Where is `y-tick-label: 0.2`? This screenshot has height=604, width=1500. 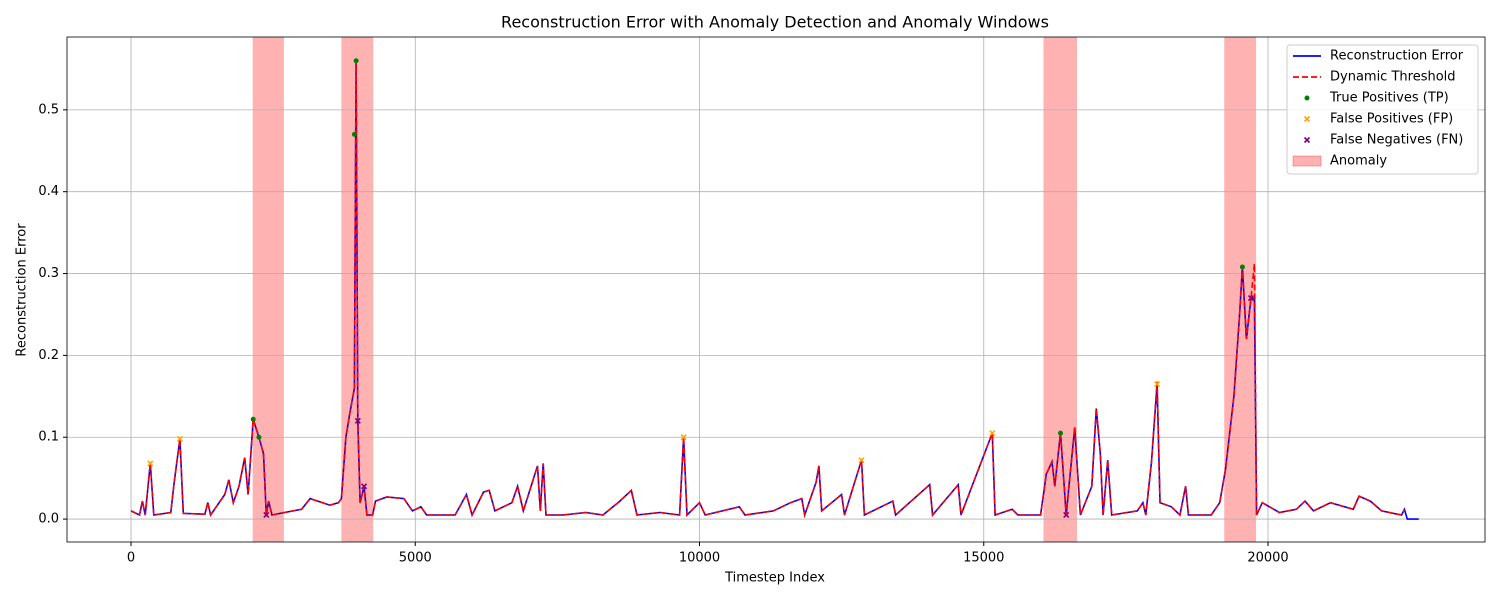
y-tick-label: 0.2 is located at coordinates (48, 355).